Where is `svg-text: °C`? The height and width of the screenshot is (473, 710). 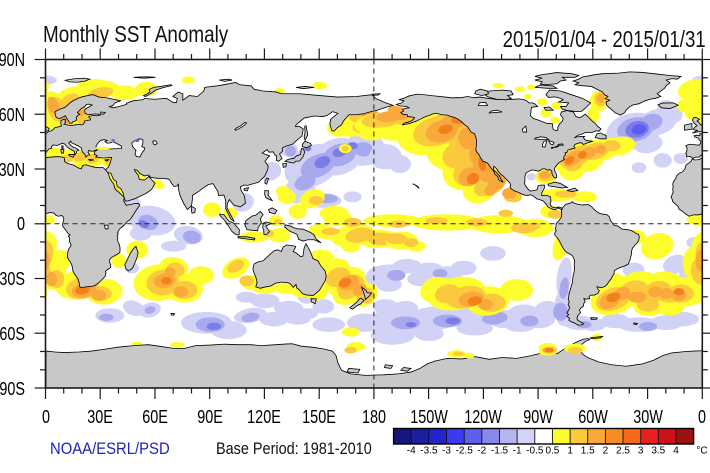
svg-text: °C is located at coordinates (701, 451).